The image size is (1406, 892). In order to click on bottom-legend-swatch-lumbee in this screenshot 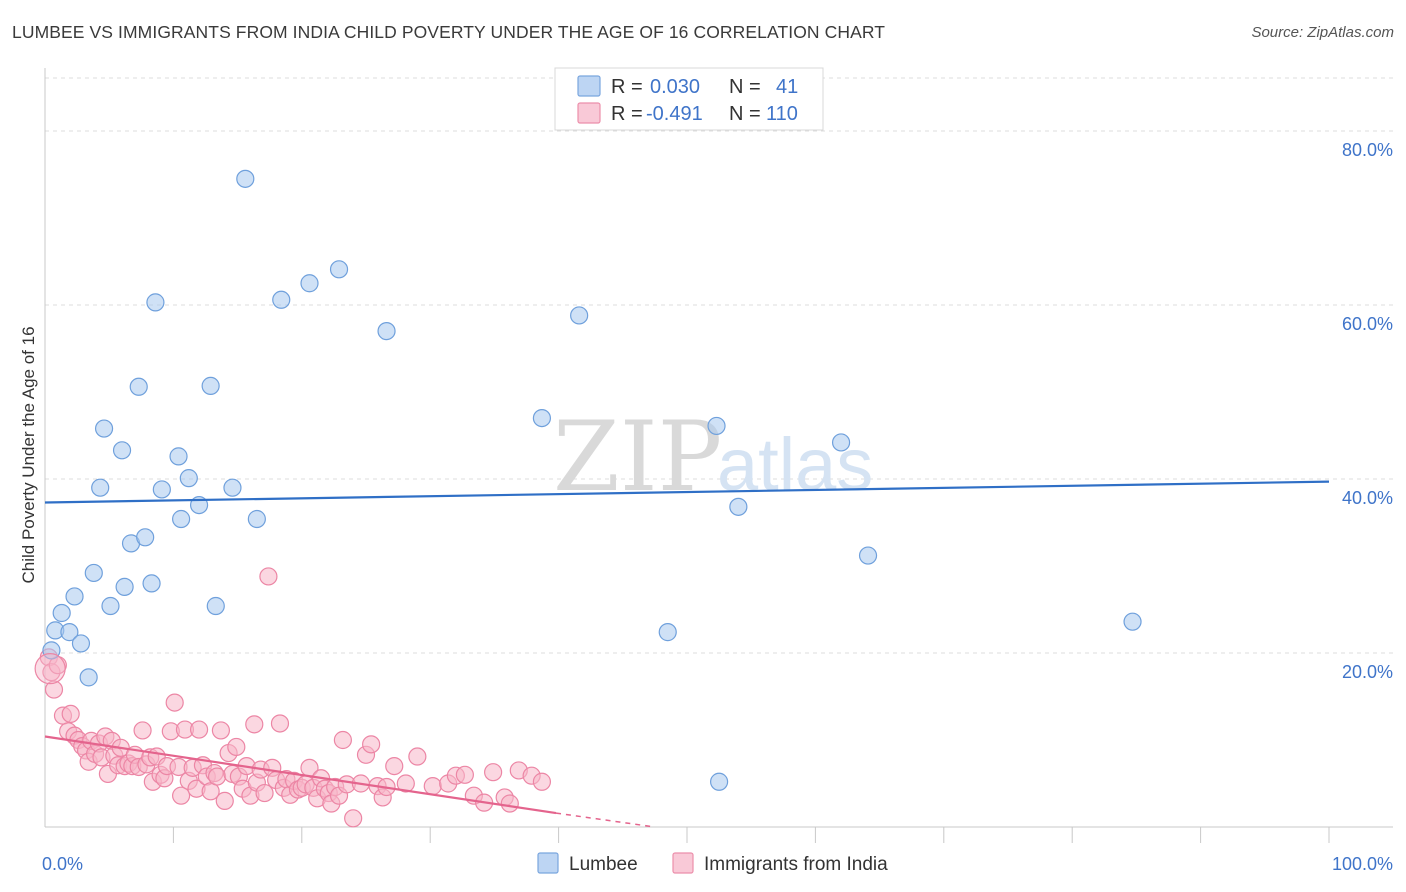, I will do `click(548, 863)`.